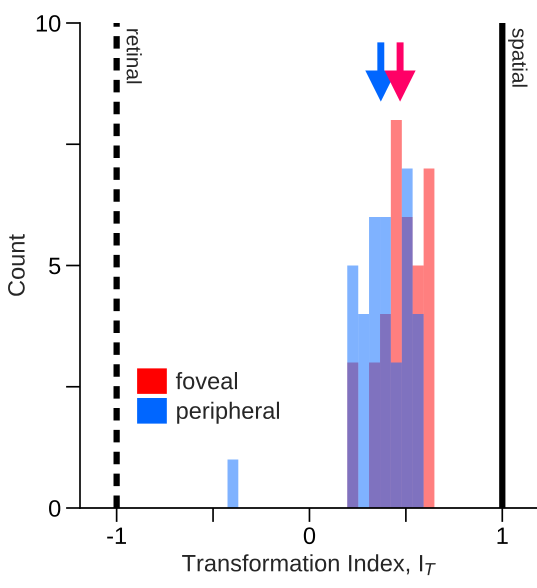 This screenshot has height=588, width=537. What do you see at coordinates (48, 23) in the screenshot?
I see `y-tick-label: 10` at bounding box center [48, 23].